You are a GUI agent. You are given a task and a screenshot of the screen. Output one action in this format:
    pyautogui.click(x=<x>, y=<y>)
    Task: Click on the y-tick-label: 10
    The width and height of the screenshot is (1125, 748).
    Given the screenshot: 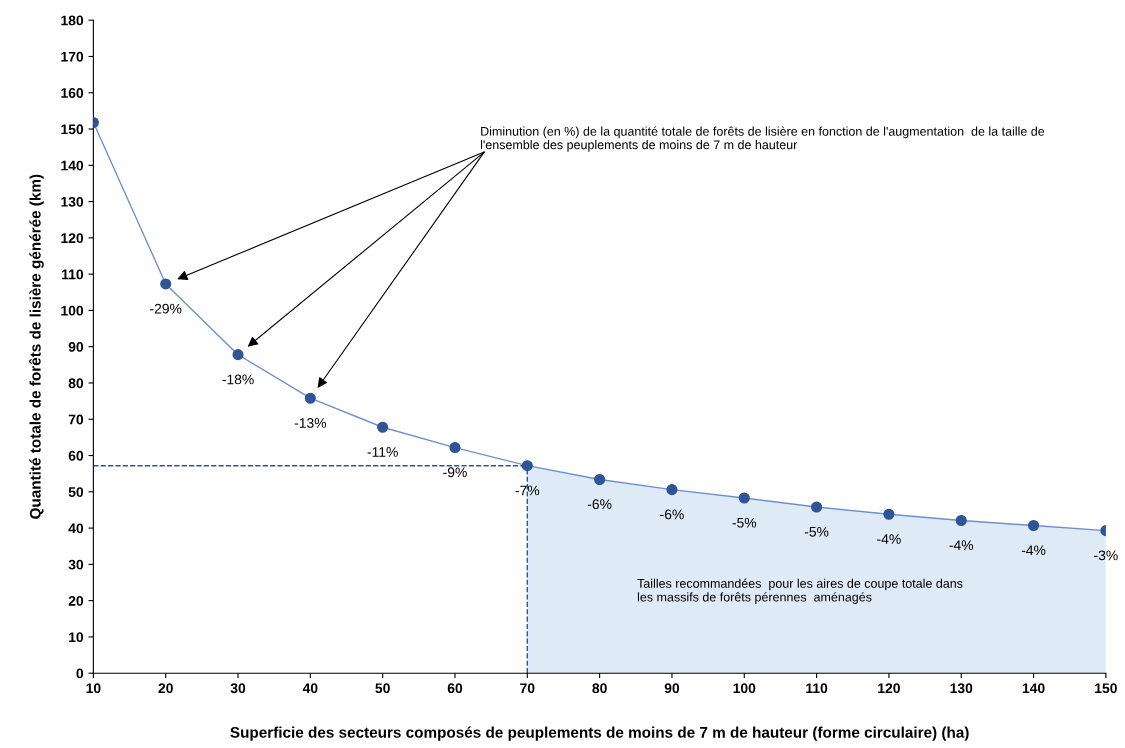 What is the action you would take?
    pyautogui.click(x=76, y=637)
    